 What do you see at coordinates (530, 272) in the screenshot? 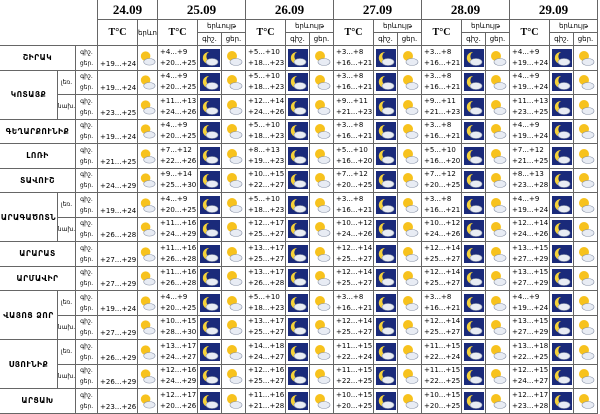
I see `temp-night: +13...+15` at bounding box center [530, 272].